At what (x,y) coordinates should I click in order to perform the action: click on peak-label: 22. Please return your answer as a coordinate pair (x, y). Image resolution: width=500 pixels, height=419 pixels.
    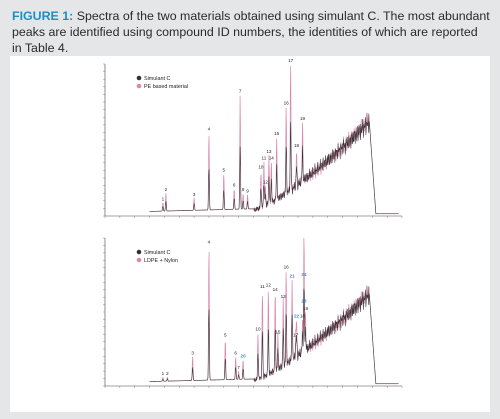
    Looking at the image, I should click on (297, 315).